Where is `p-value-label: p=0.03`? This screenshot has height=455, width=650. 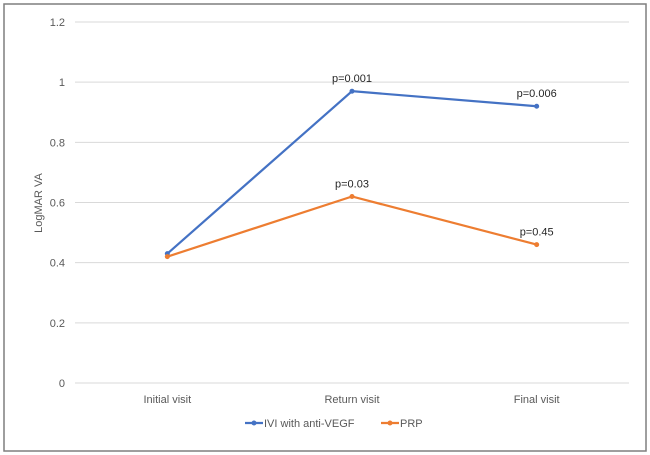
p-value-label: p=0.03 is located at coordinates (352, 184).